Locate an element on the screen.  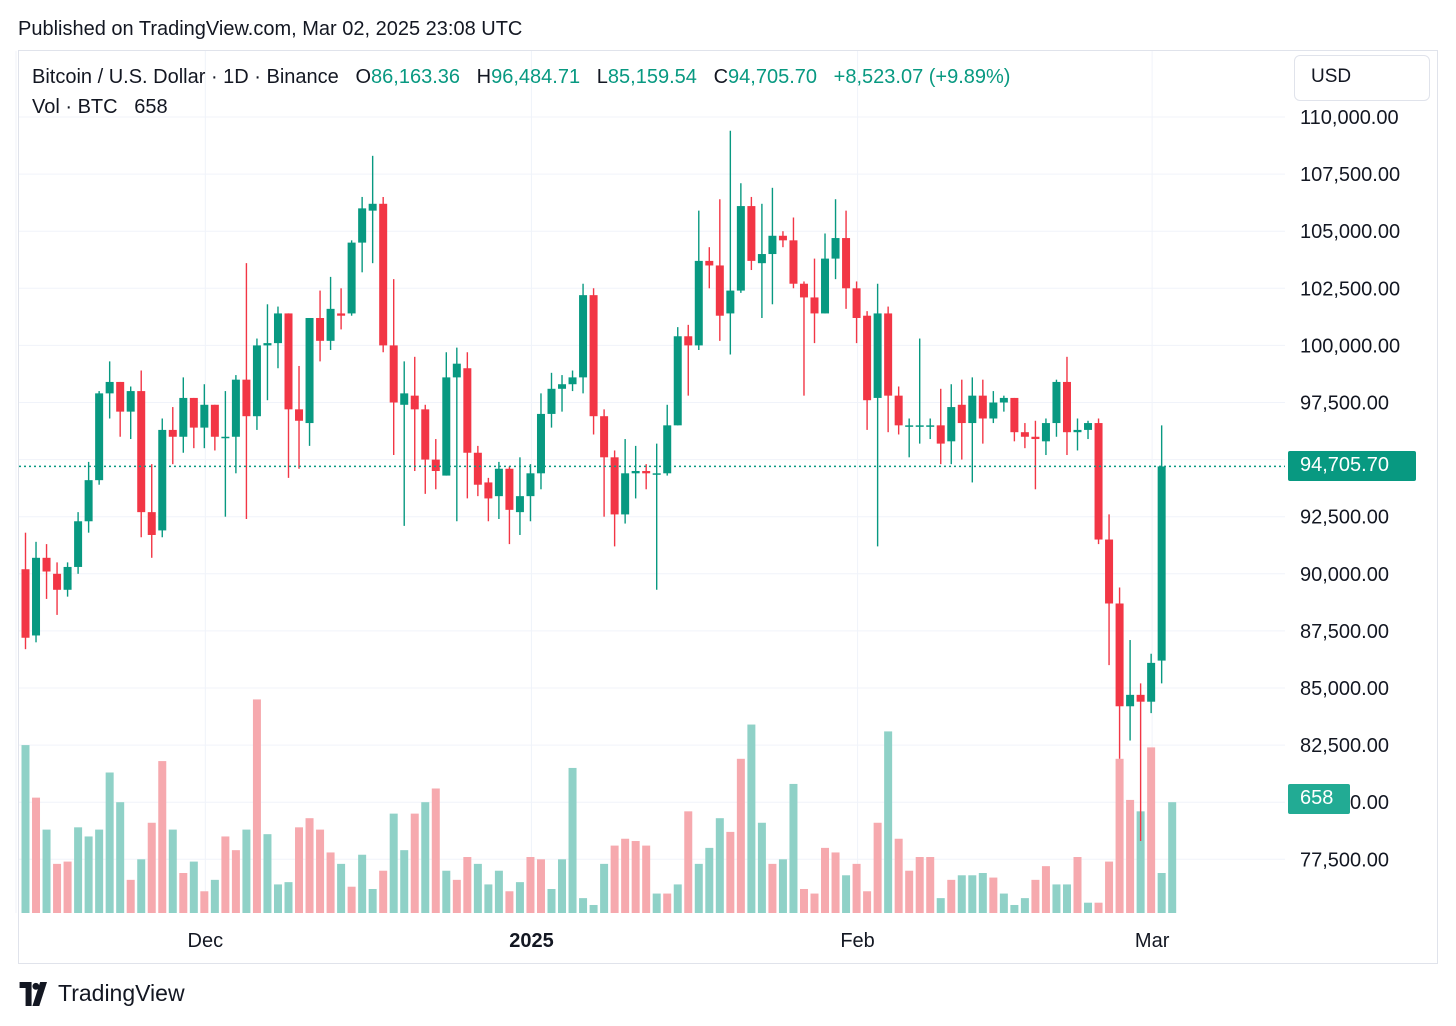
time-tick-label: 2025 is located at coordinates (531, 941).